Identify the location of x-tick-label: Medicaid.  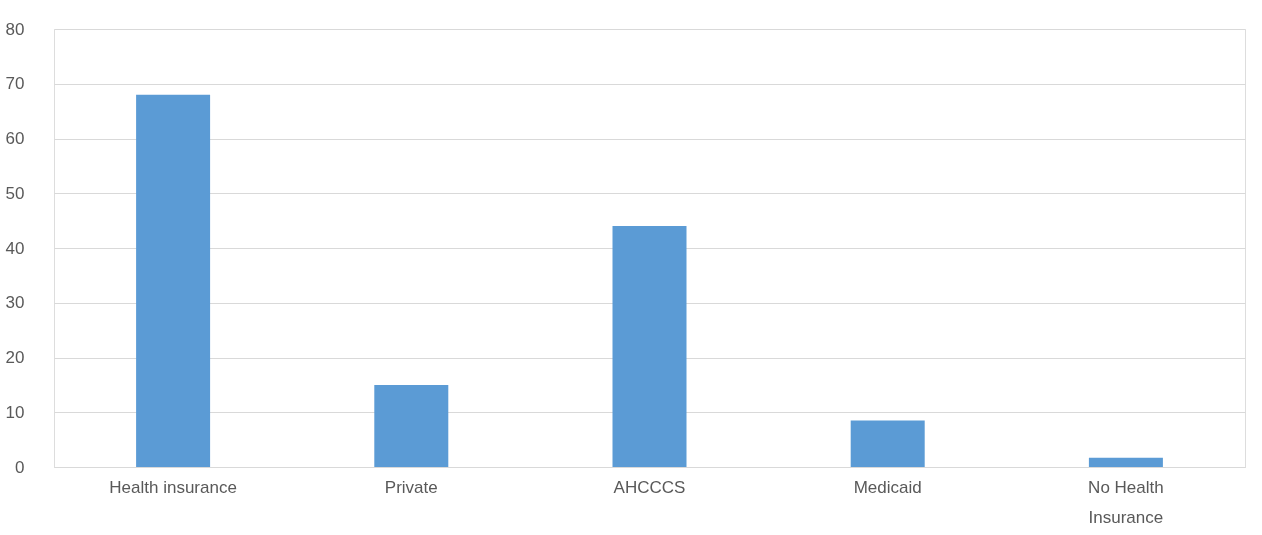
(887, 487).